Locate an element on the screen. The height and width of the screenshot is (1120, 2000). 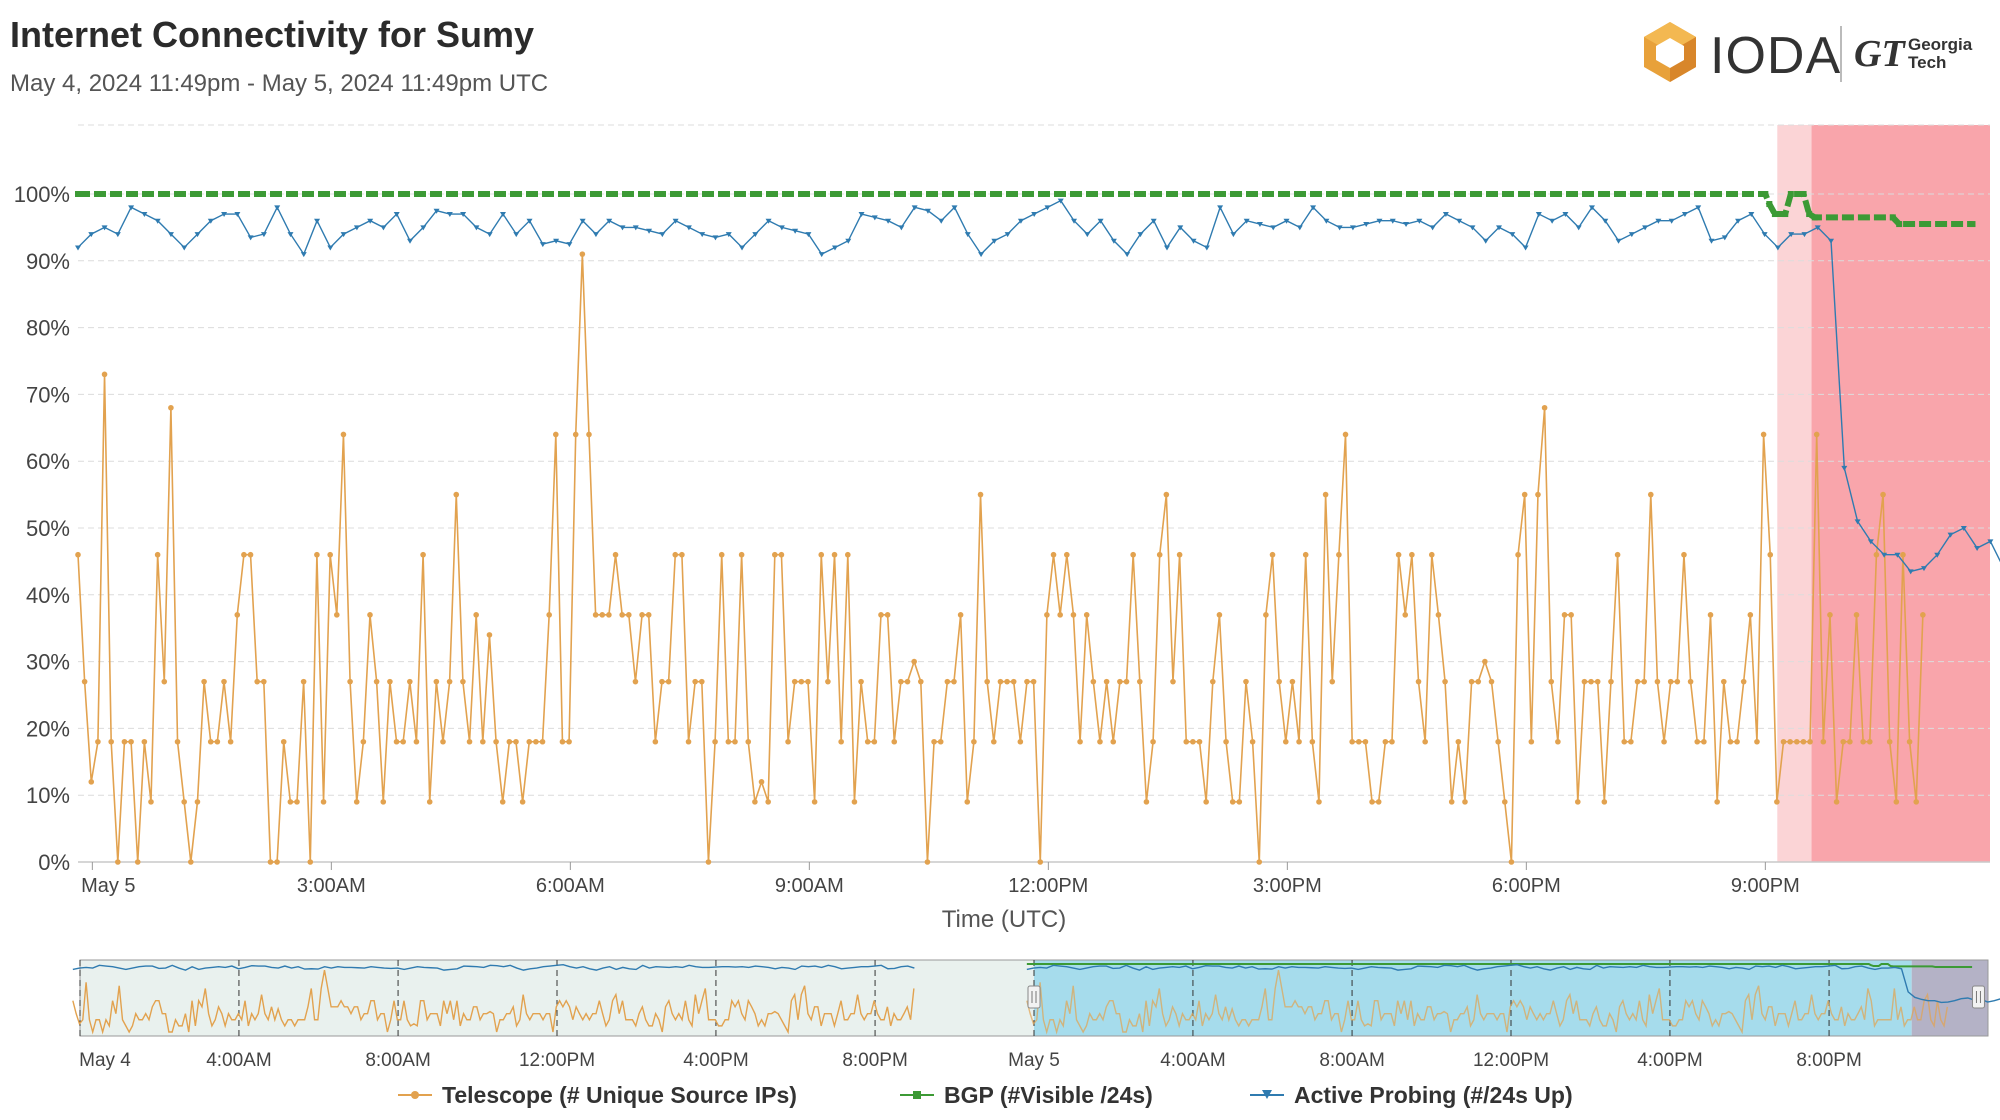
y-tick-label: 60% is located at coordinates (48, 461).